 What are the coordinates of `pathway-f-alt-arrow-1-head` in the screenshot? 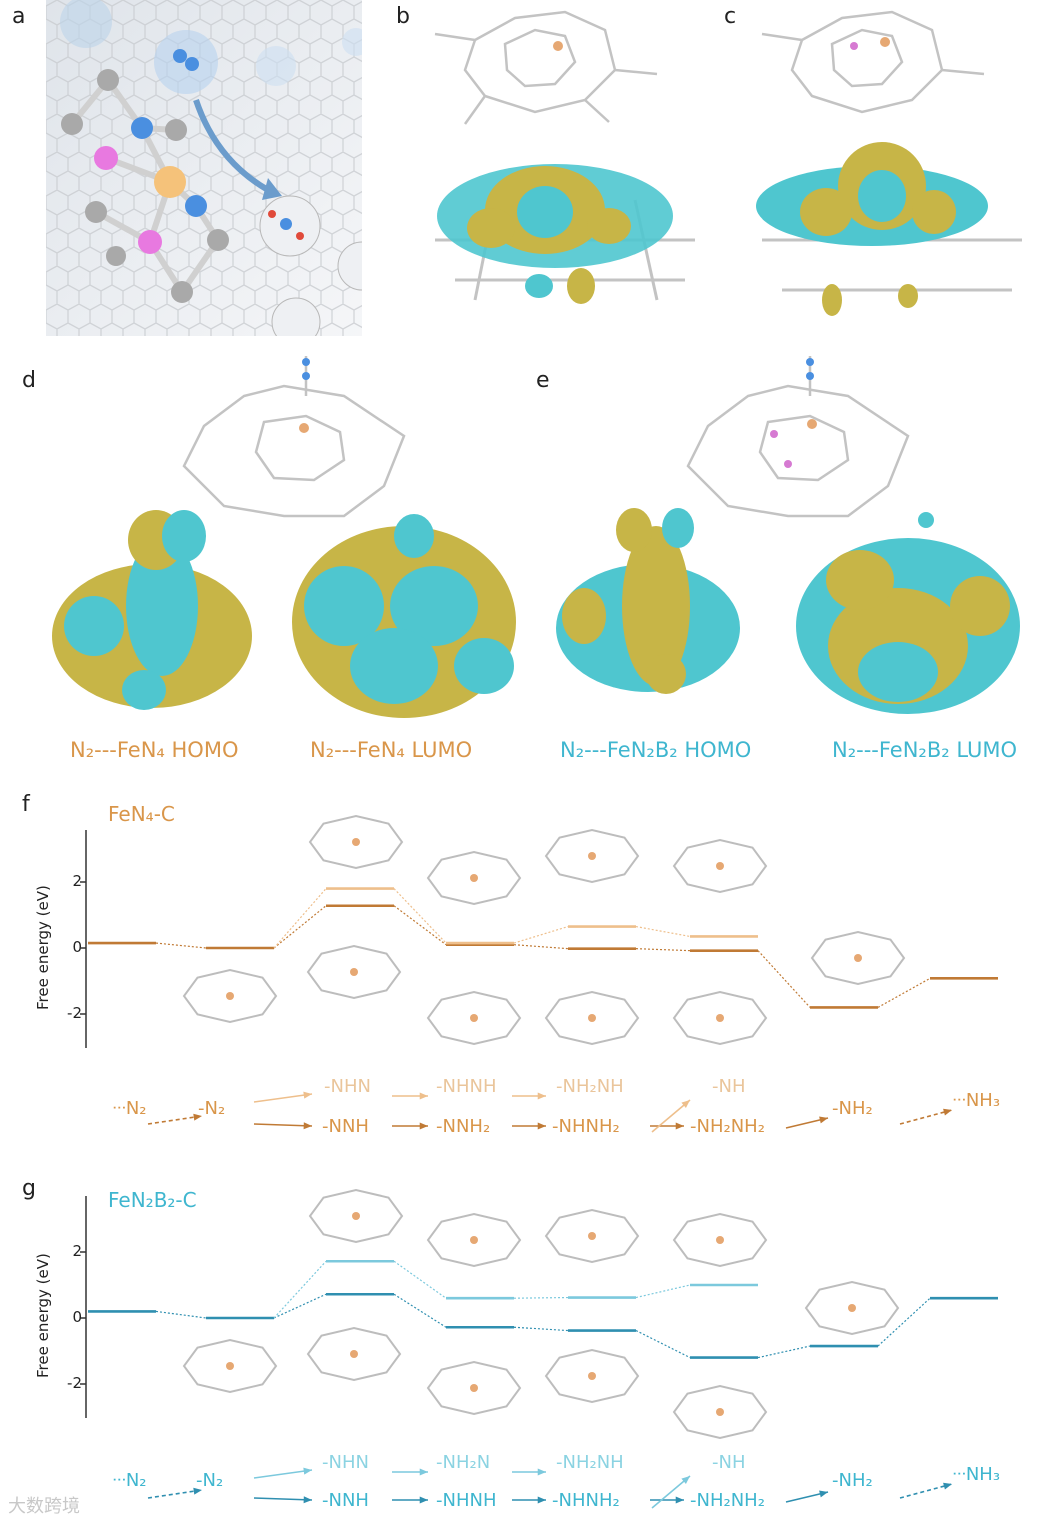 It's located at (423, 1096).